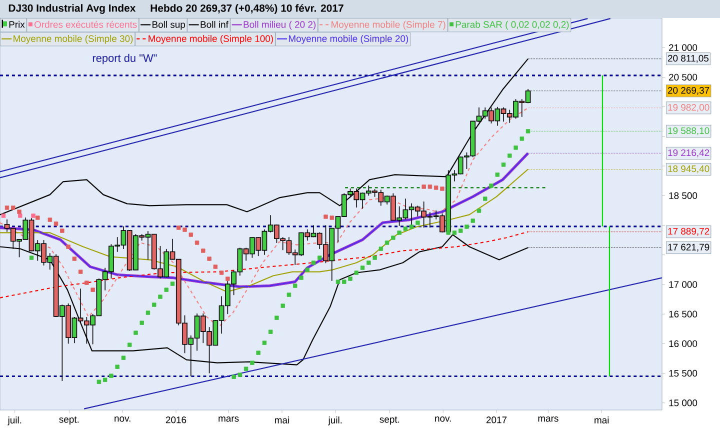 The image size is (720, 430). I want to click on legend-label: Moyenne mobile (Simple 20), so click(348, 39).